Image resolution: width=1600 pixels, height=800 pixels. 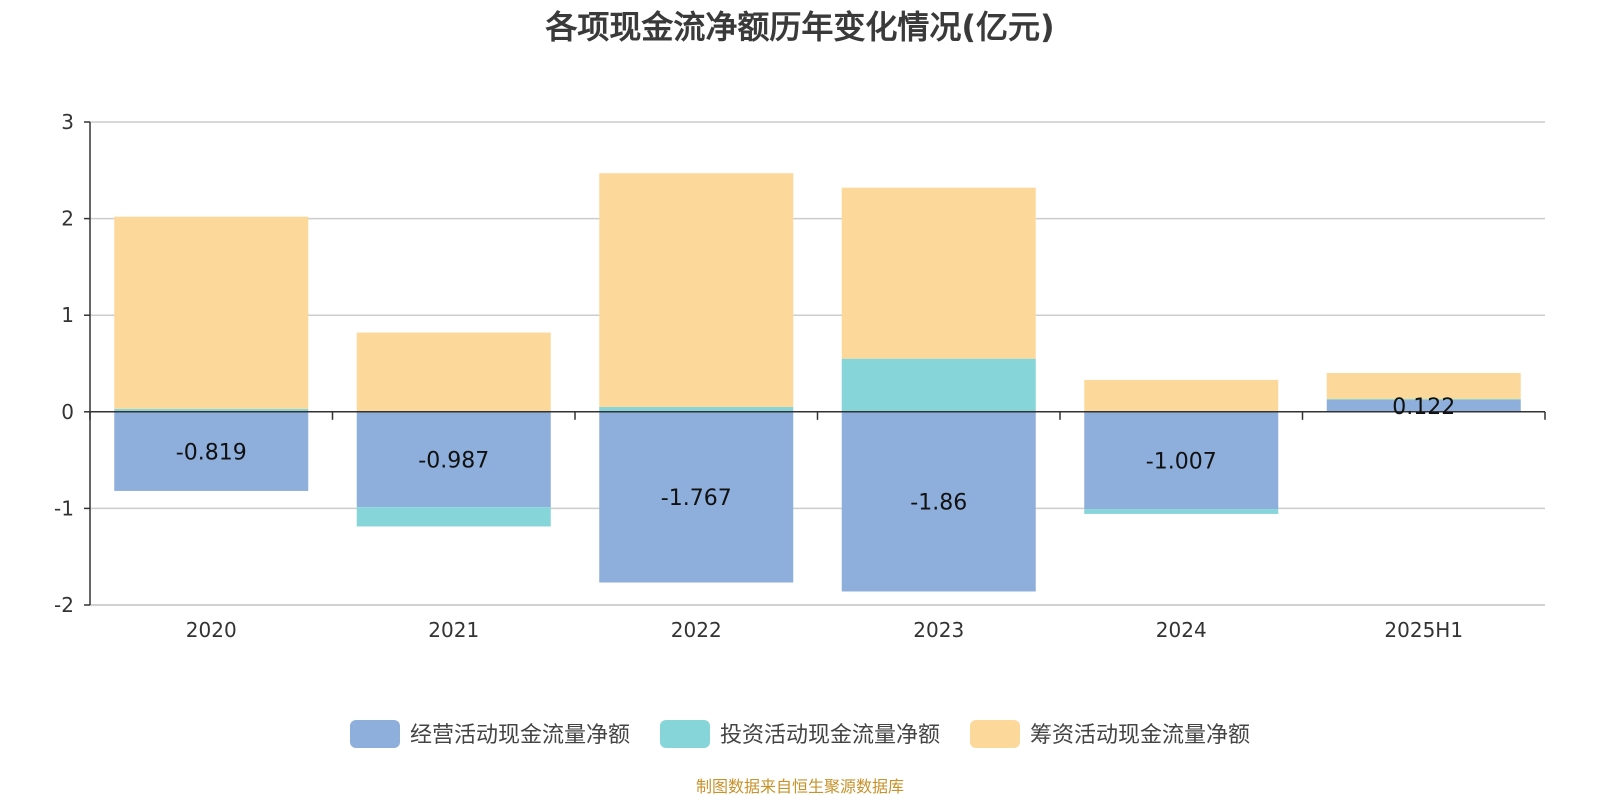 I want to click on bar-3-2023, so click(x=938, y=273).